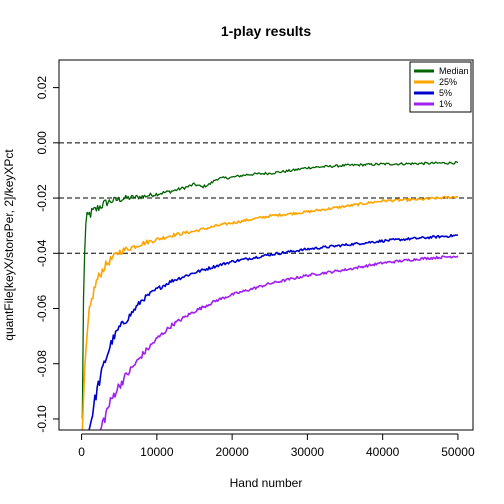  I want to click on y-tick-label: 0.02, so click(42, 88).